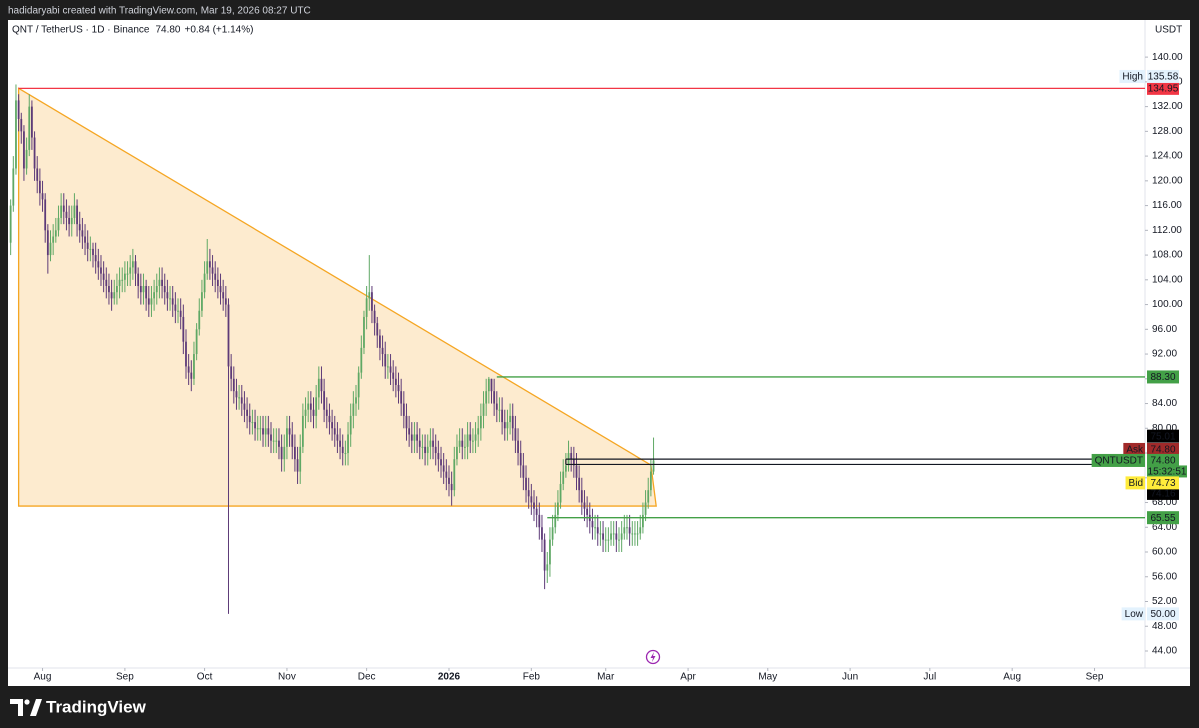 This screenshot has width=1199, height=728. Describe the element at coordinates (606, 677) in the screenshot. I see `x-tick-label: Mar` at that location.